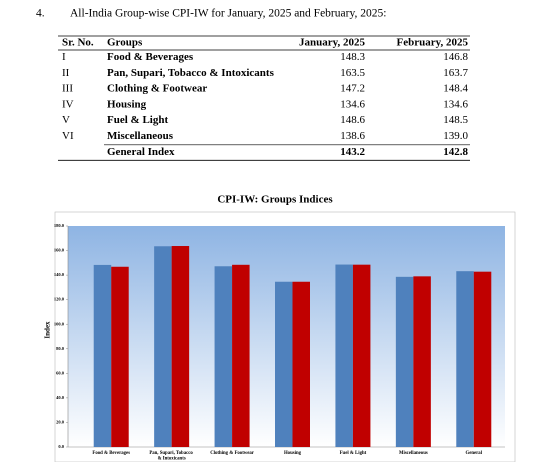  Describe the element at coordinates (60, 372) in the screenshot. I see `y-tick-label: 60.0` at that location.